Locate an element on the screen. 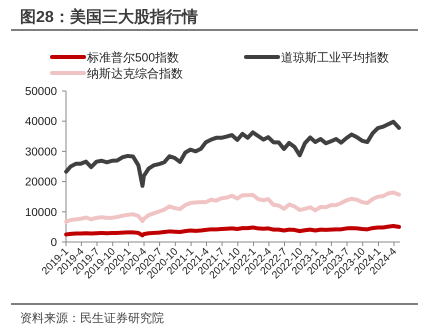  y-tick-label: 40000 is located at coordinates (41, 122).